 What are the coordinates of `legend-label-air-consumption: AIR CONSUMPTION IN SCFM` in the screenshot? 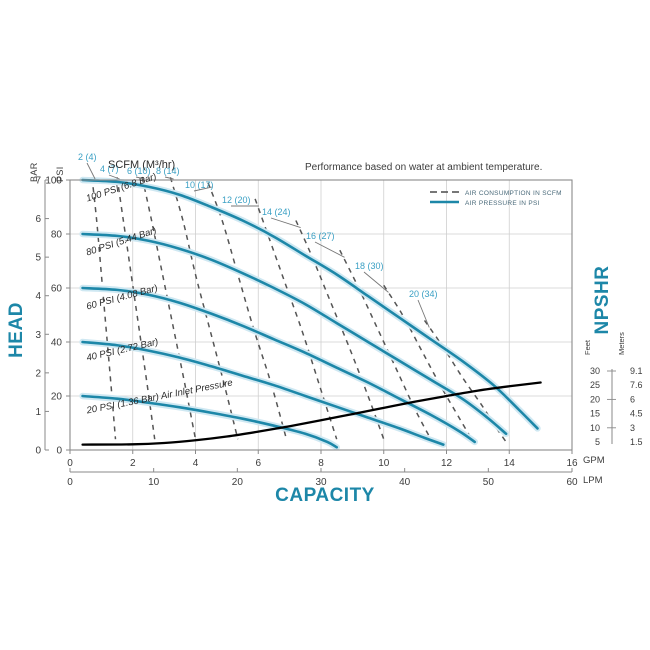 It's located at (513, 193).